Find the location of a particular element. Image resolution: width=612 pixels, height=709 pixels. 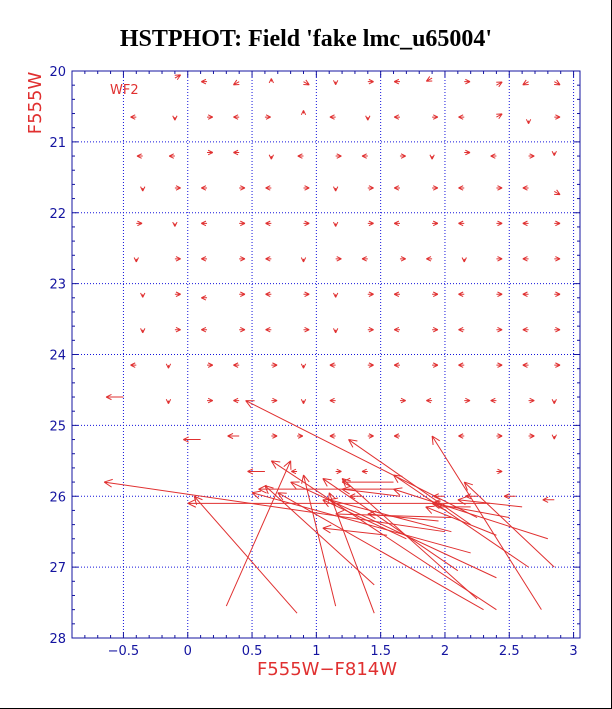

y-tick-label: 26 is located at coordinates (57, 497).